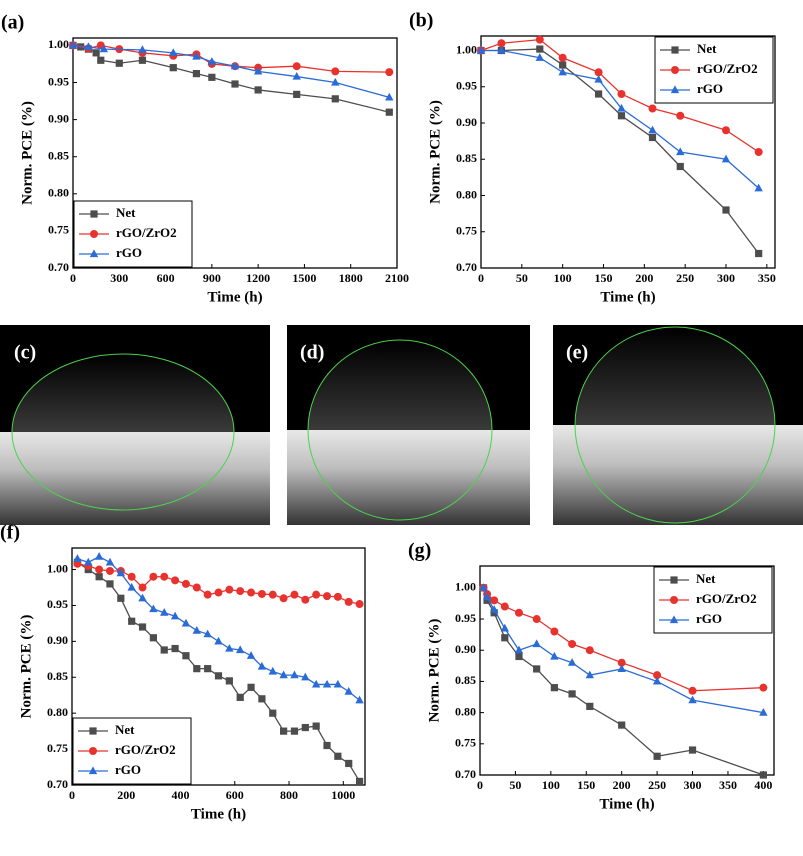  What do you see at coordinates (728, 785) in the screenshot?
I see `x-tick-label: 350` at bounding box center [728, 785].